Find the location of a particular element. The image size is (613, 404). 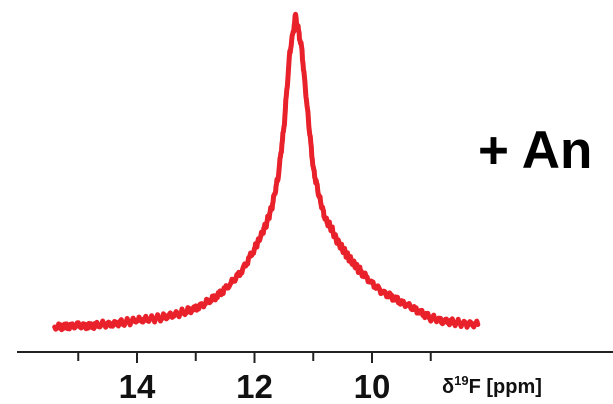

x-axis-ticks: 14 12 10 is located at coordinates (254, 378).